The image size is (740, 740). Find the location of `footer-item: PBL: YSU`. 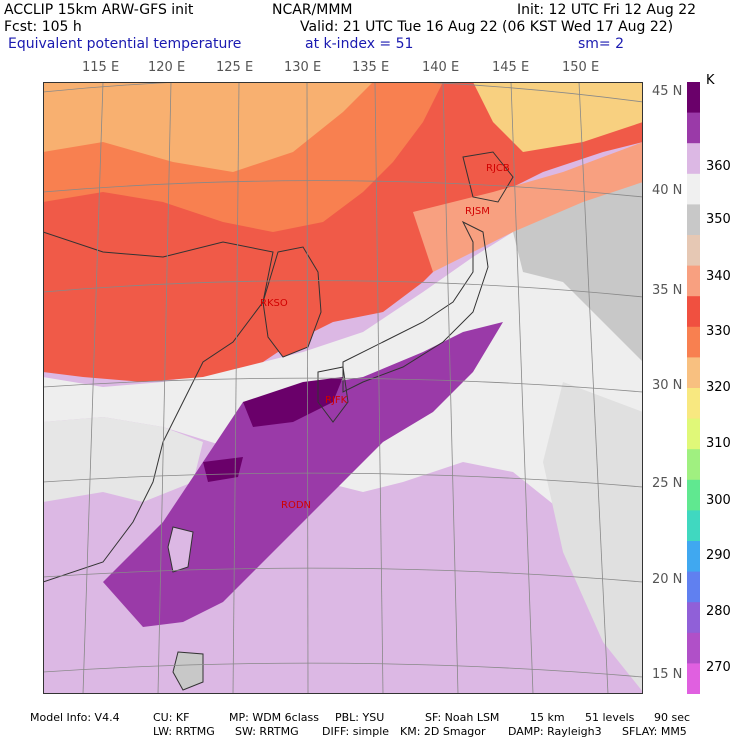

footer-item: PBL: YSU is located at coordinates (360, 717).